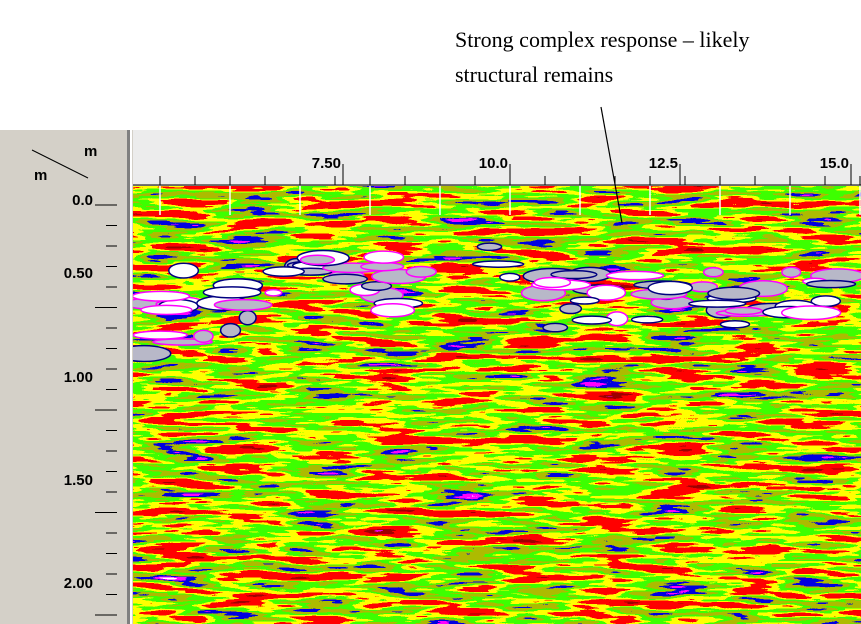 This screenshot has height=624, width=861. Describe the element at coordinates (78, 480) in the screenshot. I see `y-tick-label: 1.50` at that location.